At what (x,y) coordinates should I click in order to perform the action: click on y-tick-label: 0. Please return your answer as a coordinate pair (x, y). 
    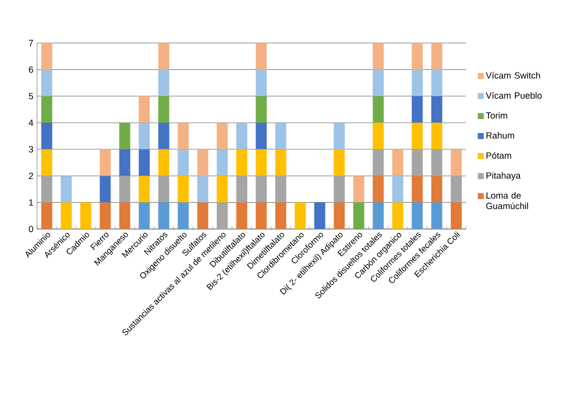
    Looking at the image, I should click on (31, 229).